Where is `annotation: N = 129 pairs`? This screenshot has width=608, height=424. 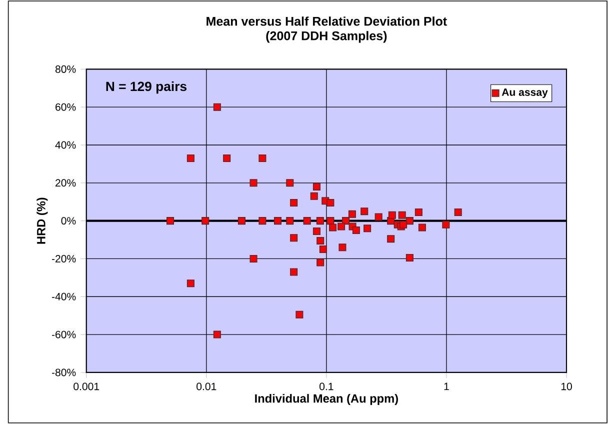
annotation: N = 129 pairs is located at coordinates (146, 87).